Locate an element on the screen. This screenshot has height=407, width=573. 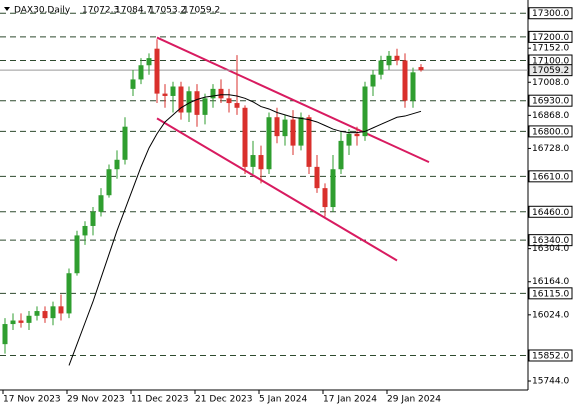
y-tick-label: 16304.0 is located at coordinates (550, 249).